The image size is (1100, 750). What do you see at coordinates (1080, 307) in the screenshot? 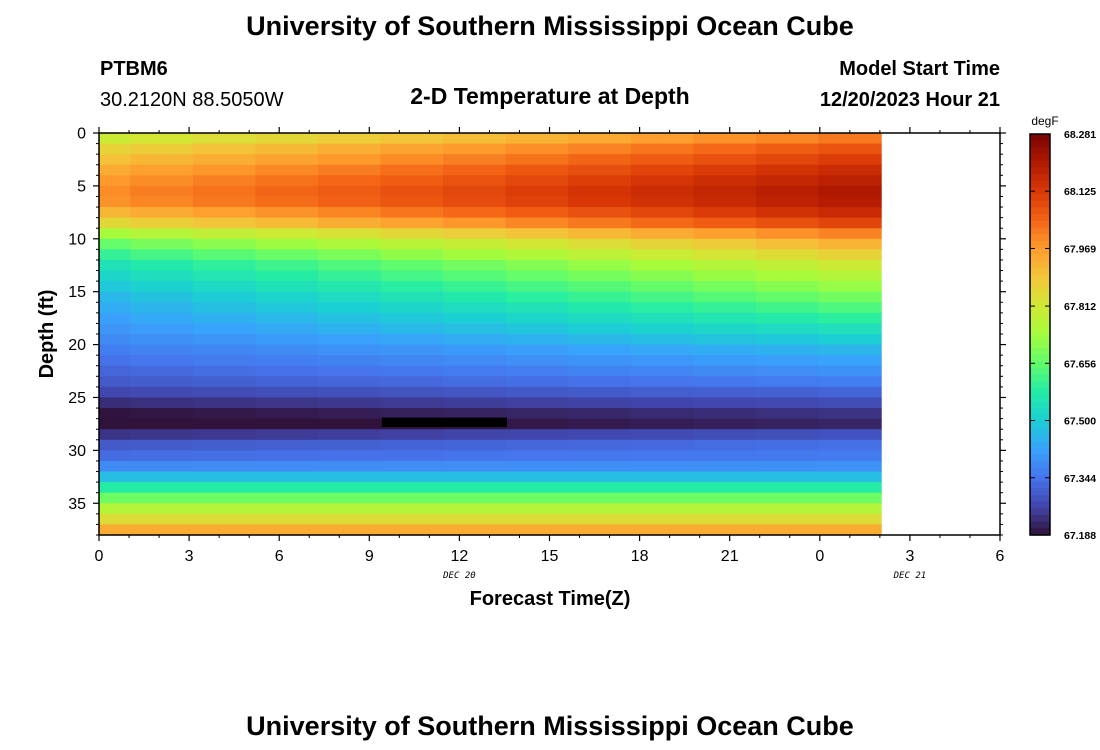
I see `colorbar-tick-label: 67.812` at bounding box center [1080, 307].